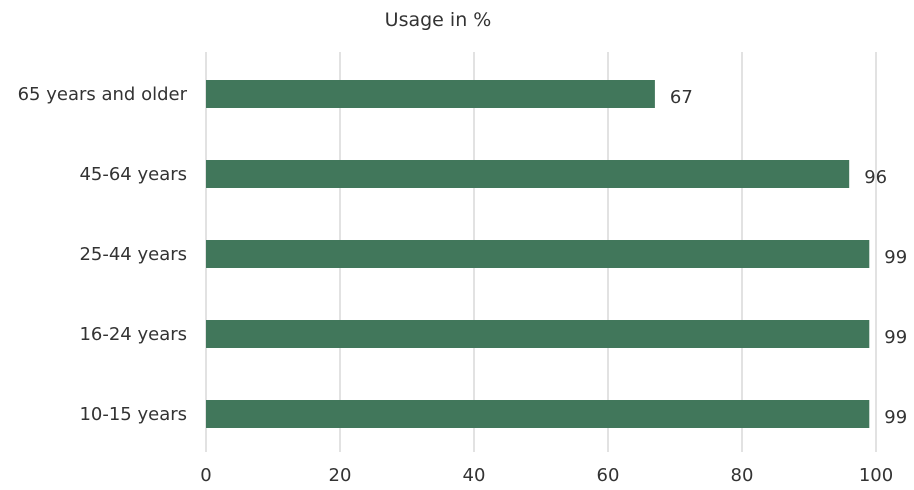 Image resolution: width=914 pixels, height=490 pixels. Describe the element at coordinates (340, 475) in the screenshot. I see `x-tick-label-20: 20` at that location.